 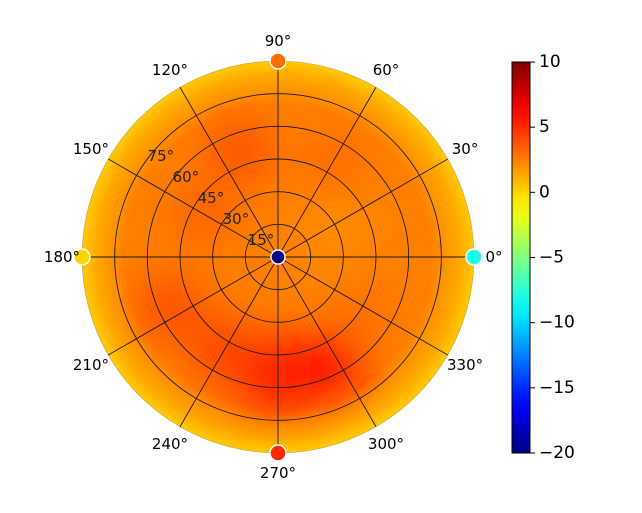 I want to click on radial-tick-label: 30°, so click(x=236, y=219).